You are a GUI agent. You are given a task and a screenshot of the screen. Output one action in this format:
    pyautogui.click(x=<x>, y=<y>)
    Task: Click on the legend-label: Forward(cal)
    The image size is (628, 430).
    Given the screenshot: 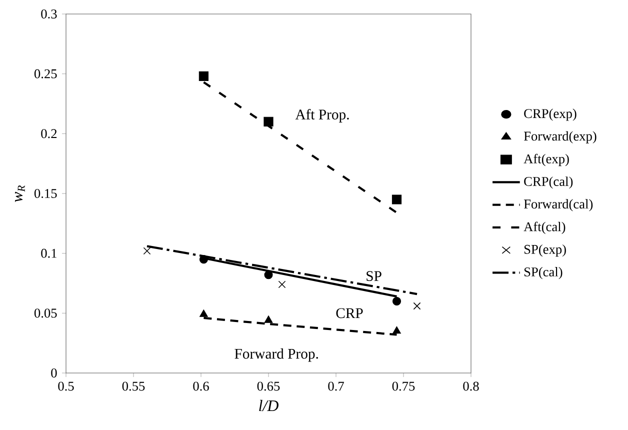 What is the action you would take?
    pyautogui.click(x=558, y=205)
    